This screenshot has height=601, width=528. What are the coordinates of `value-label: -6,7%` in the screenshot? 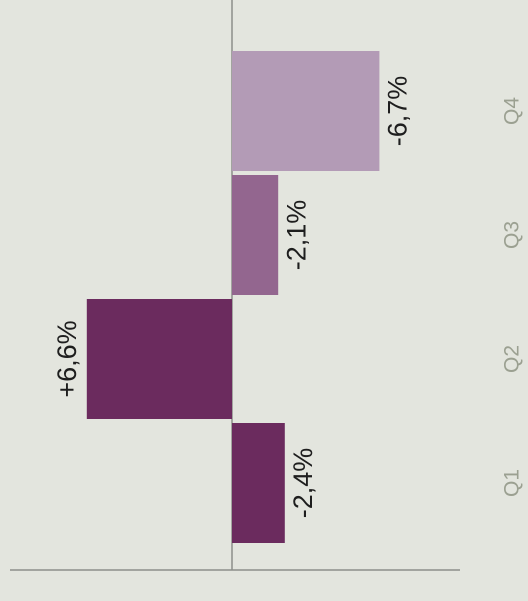 It's located at (398, 111).